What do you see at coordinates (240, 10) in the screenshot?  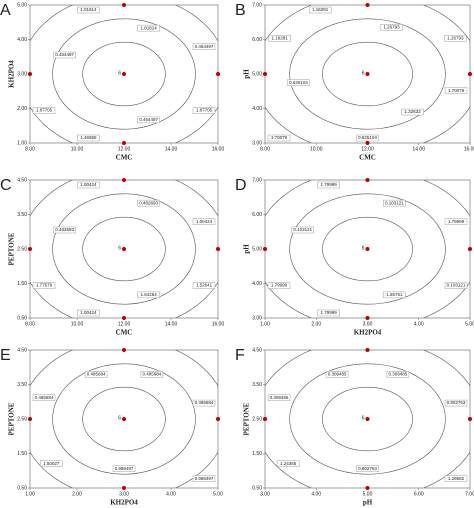 I see `panel-label: B` at bounding box center [240, 10].